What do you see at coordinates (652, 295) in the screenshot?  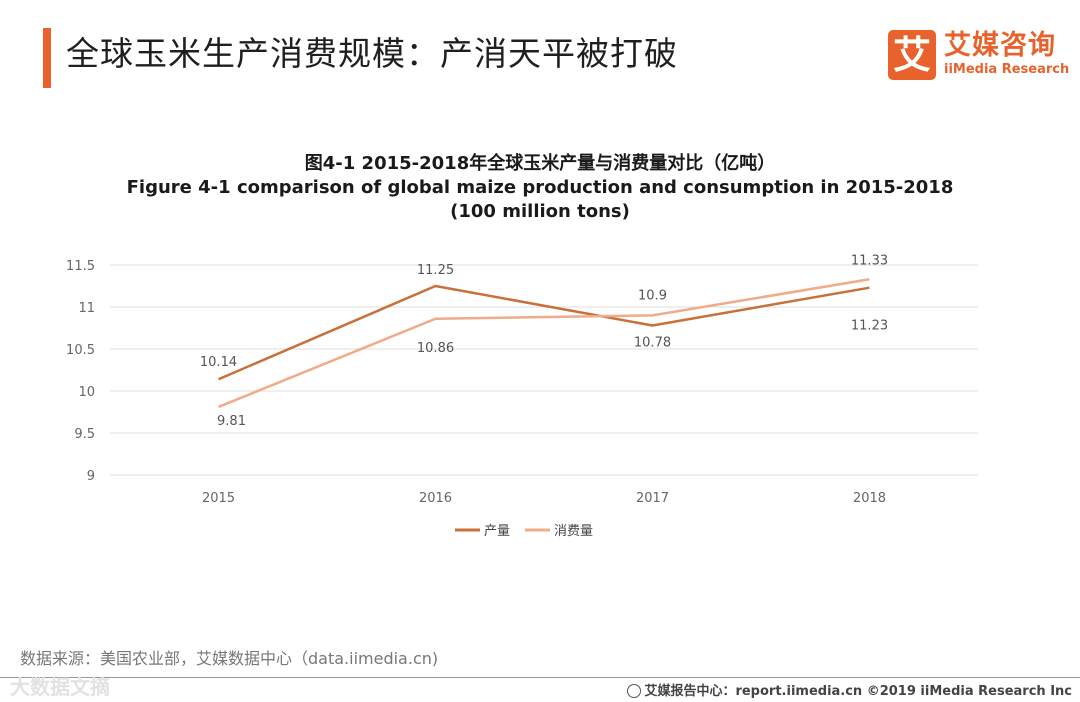 I see `data-label: 10.9` at bounding box center [652, 295].